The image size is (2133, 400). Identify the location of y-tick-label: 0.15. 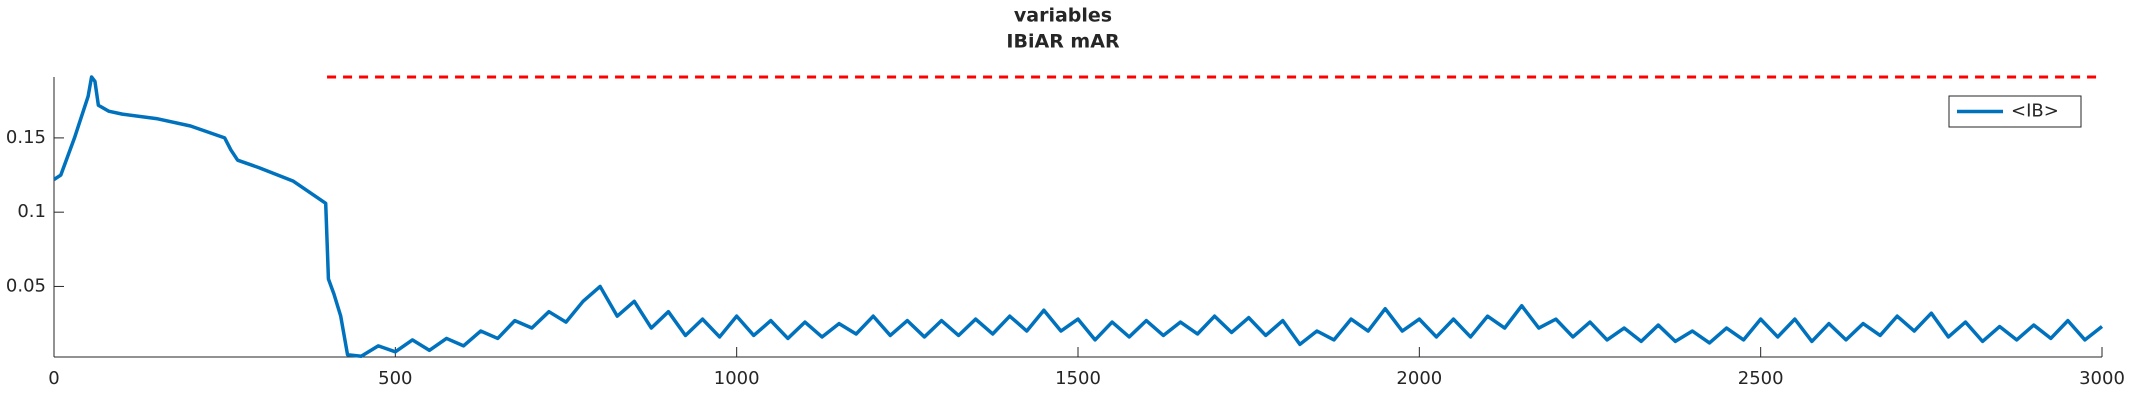
(26, 137).